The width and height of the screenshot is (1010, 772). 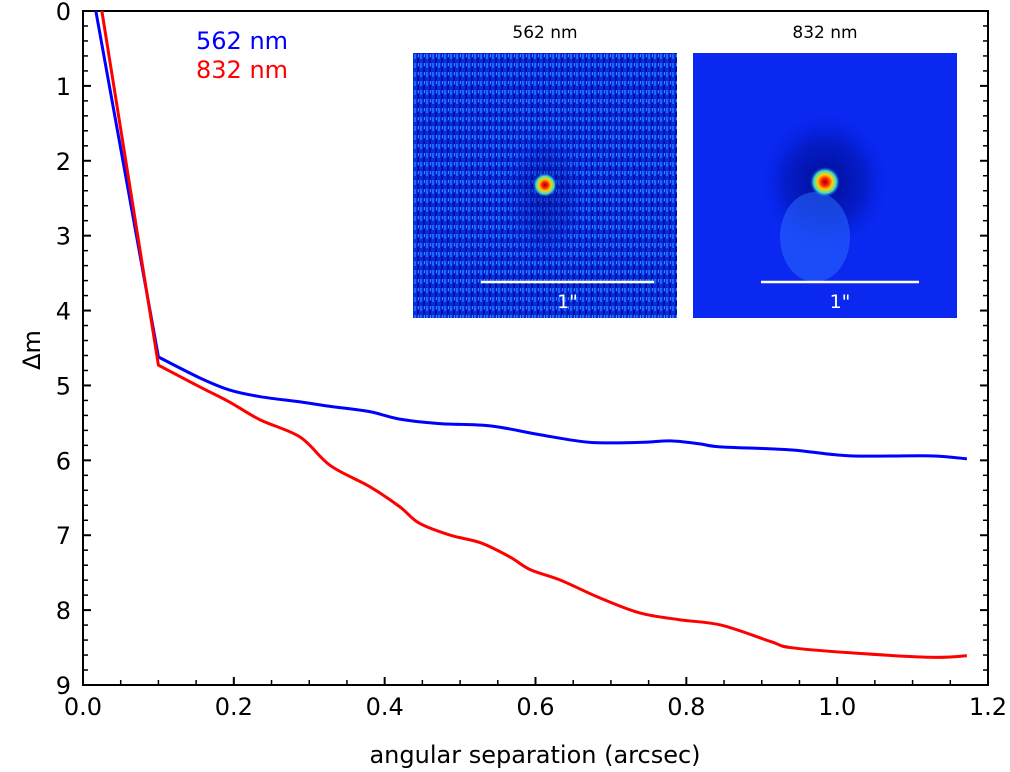 What do you see at coordinates (988, 707) in the screenshot?
I see `x-tick-label: 1.2` at bounding box center [988, 707].